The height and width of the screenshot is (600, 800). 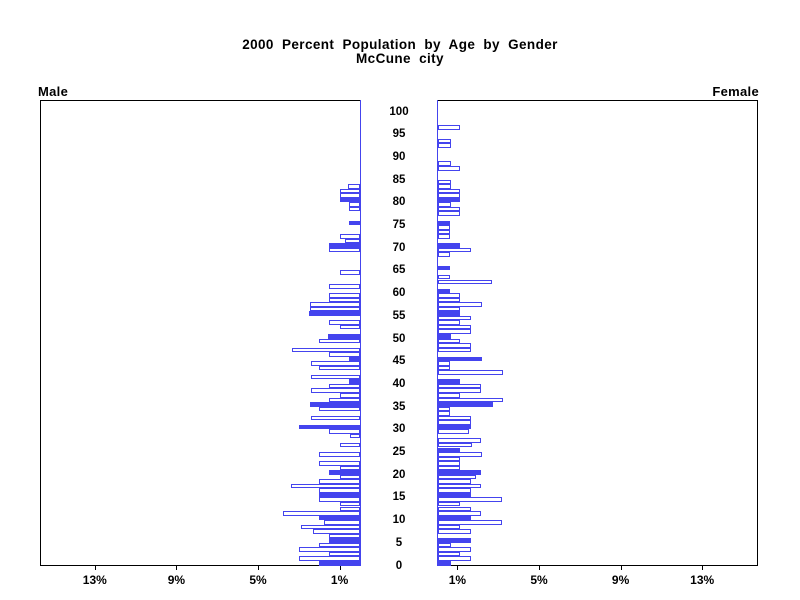 I want to click on female-xtick-label-1: 1%, so click(x=457, y=580).